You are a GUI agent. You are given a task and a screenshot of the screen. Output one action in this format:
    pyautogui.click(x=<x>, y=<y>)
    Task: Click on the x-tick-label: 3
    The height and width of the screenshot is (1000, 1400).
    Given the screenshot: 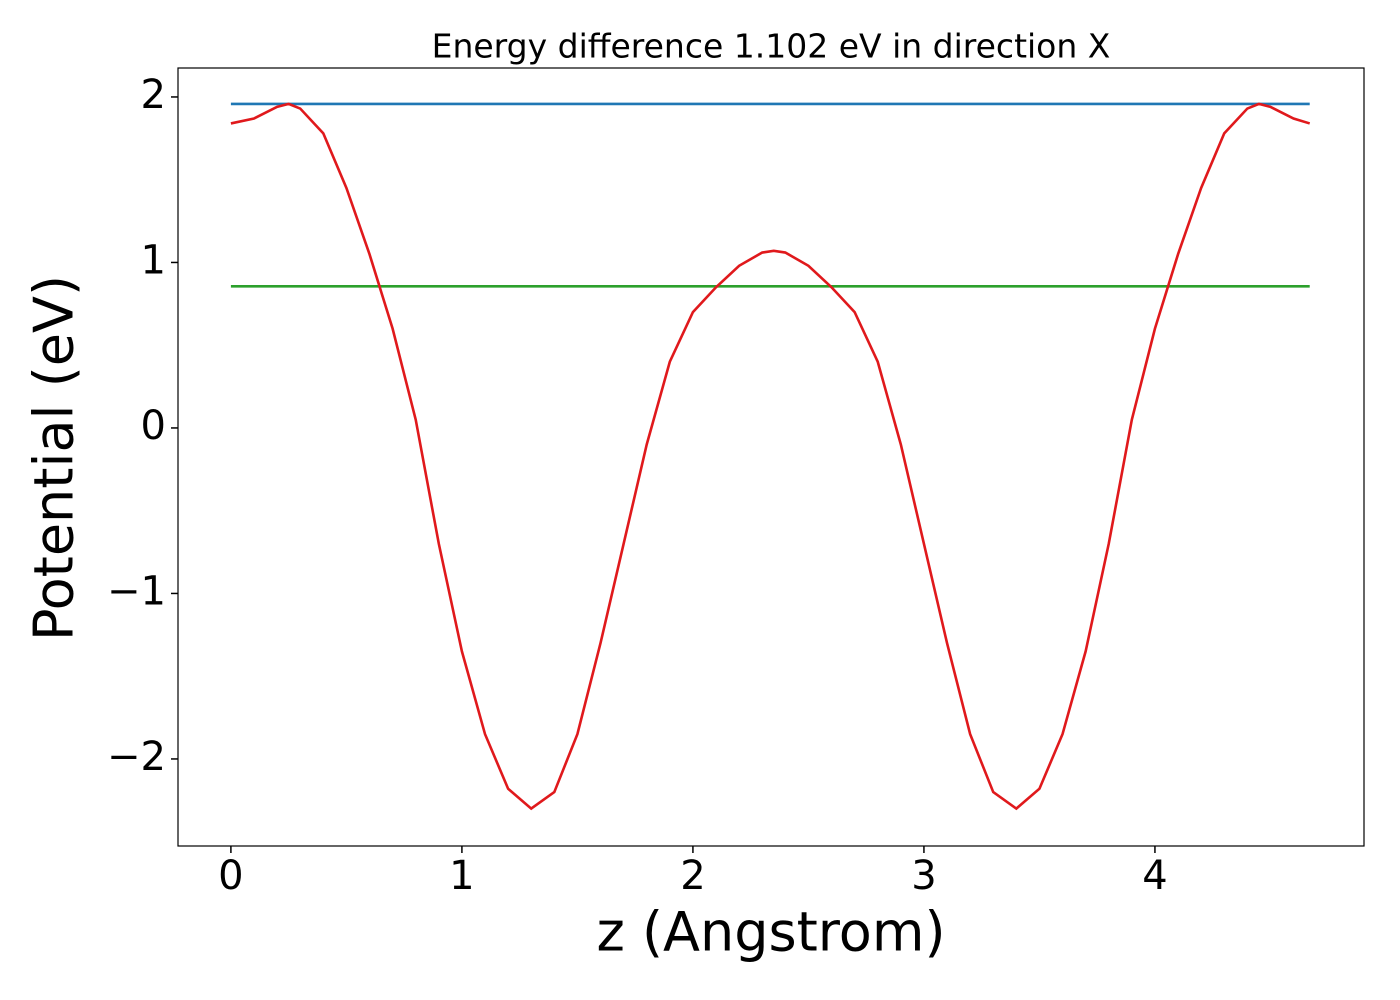 What is the action you would take?
    pyautogui.click(x=923, y=876)
    